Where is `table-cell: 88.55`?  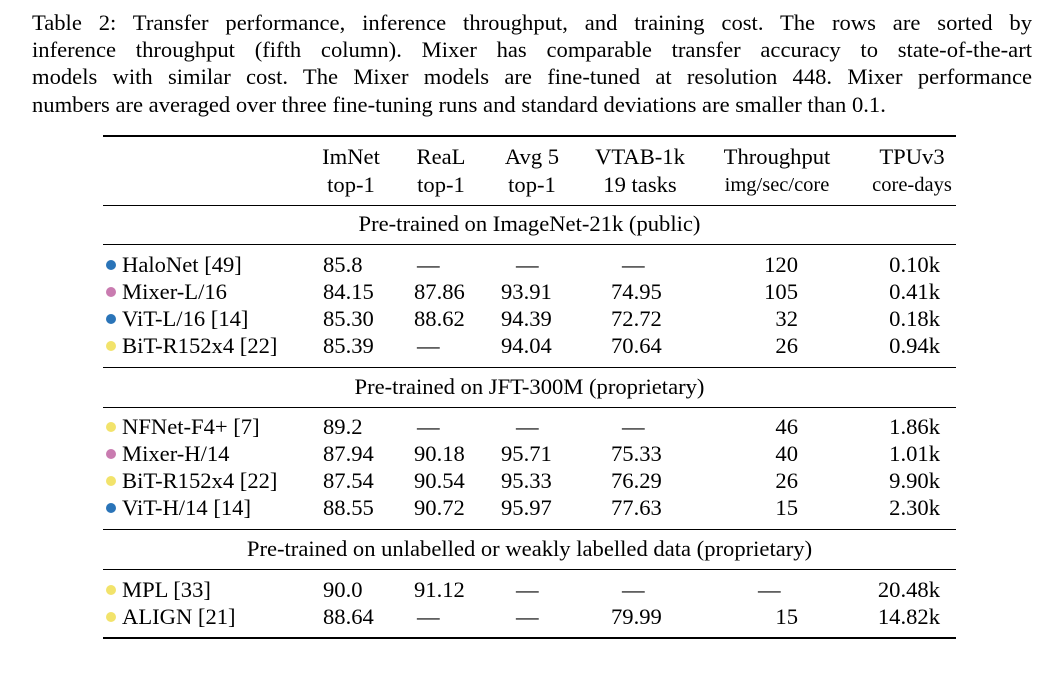 table-cell: 88.55 is located at coordinates (348, 507).